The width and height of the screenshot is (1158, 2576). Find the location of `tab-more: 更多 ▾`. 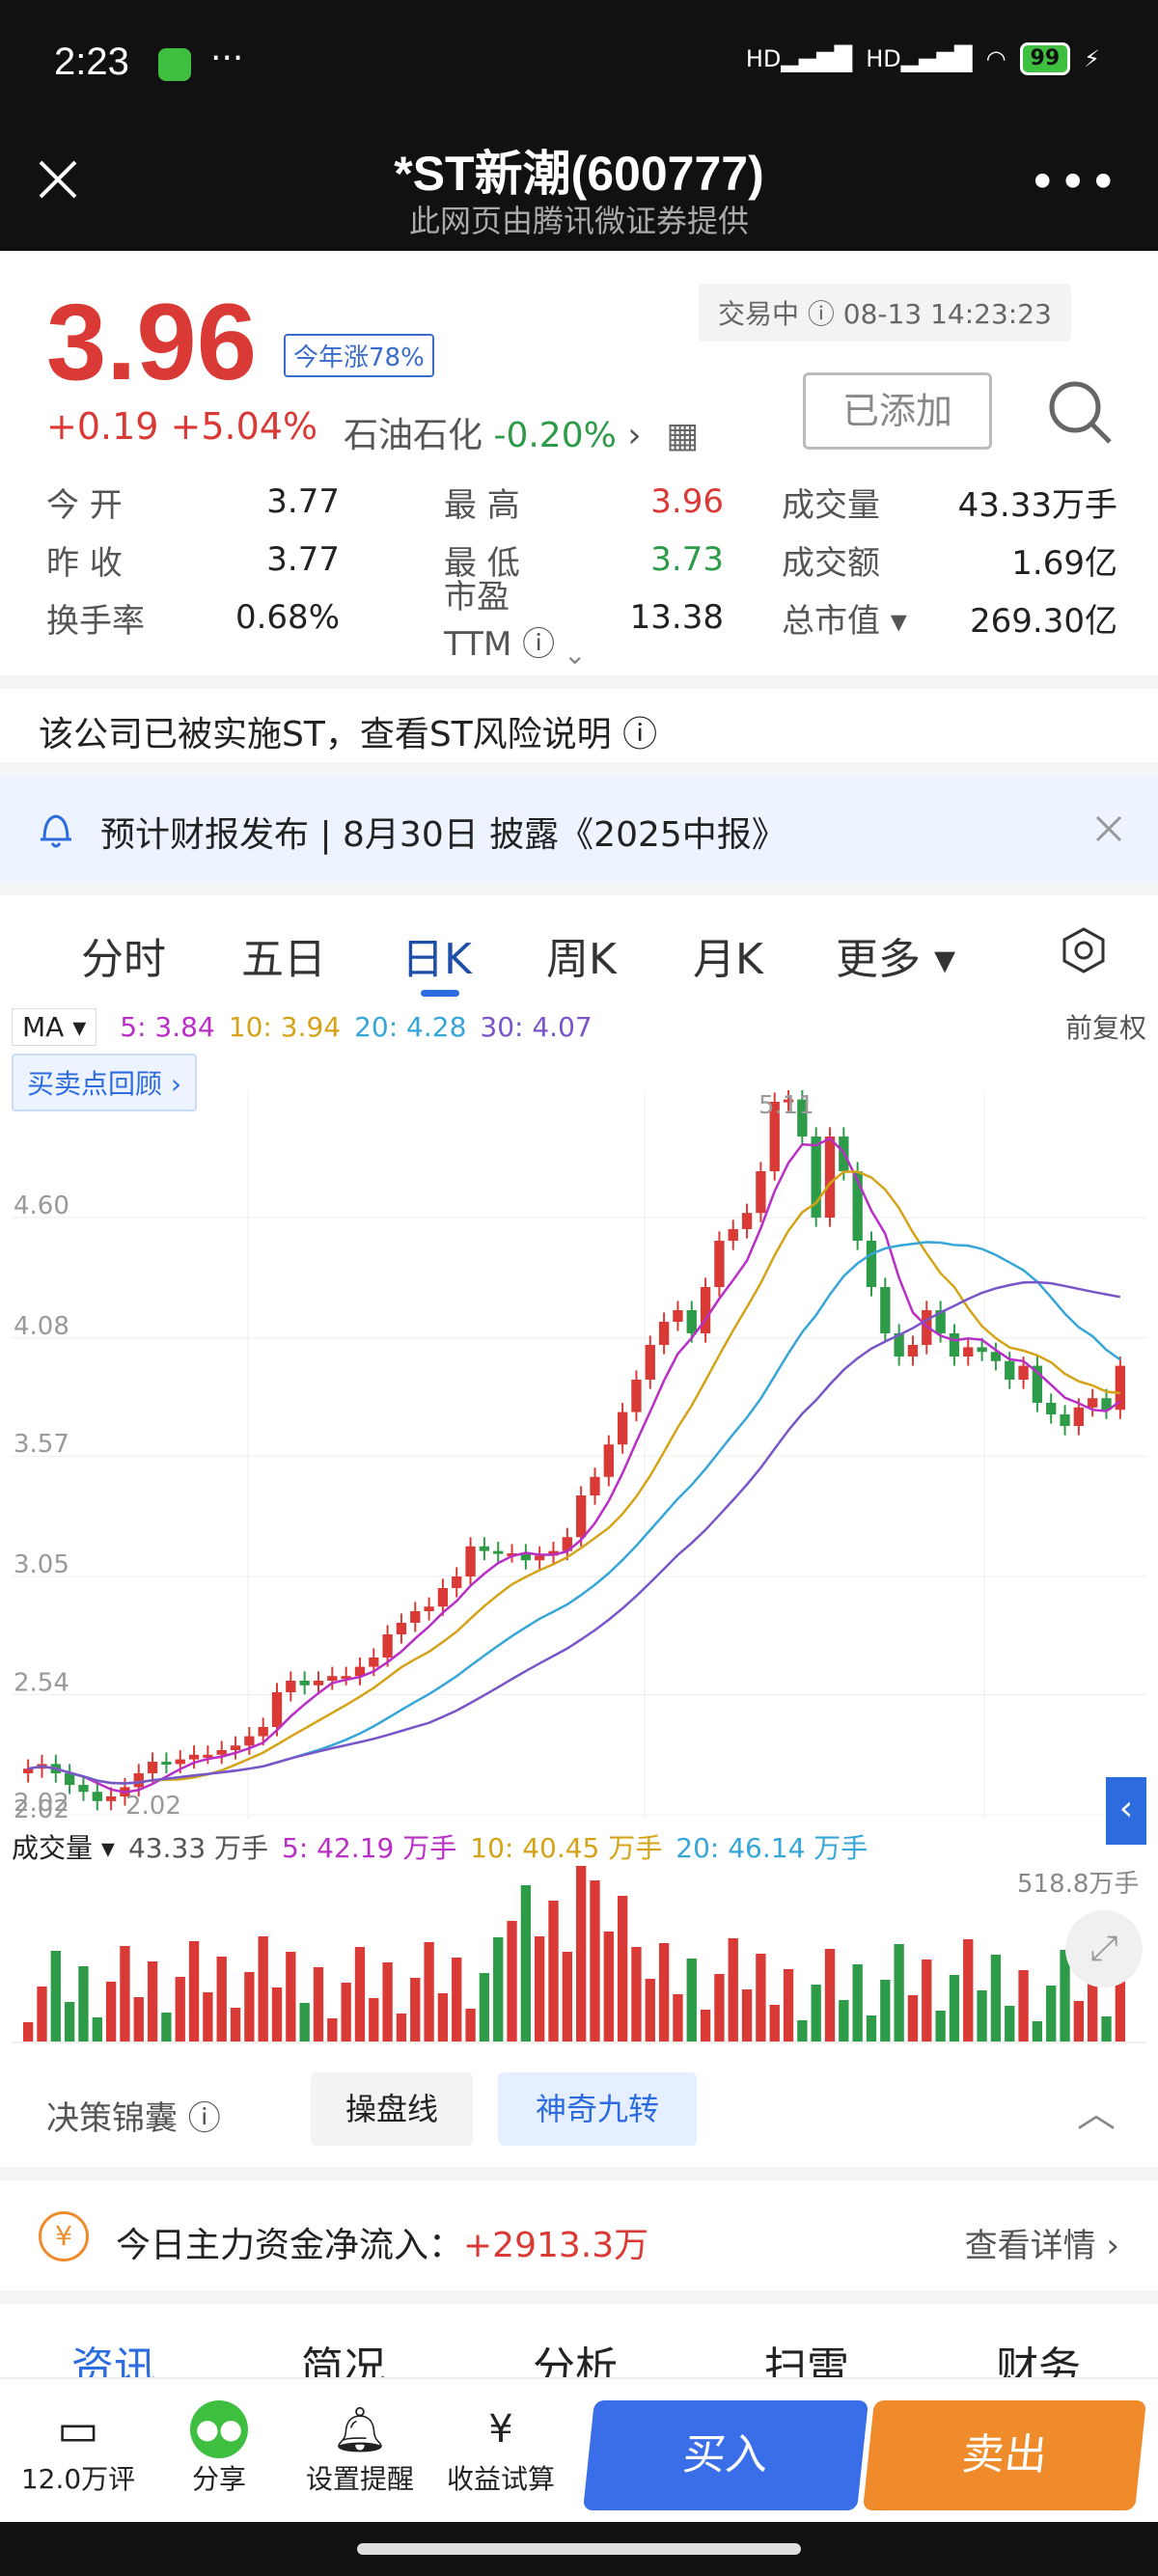

tab-more: 更多 ▾ is located at coordinates (896, 960).